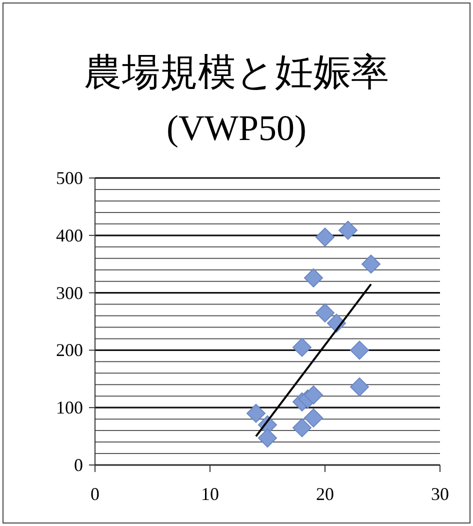 This screenshot has width=473, height=526. I want to click on y-tick-label: 100, so click(69, 408).